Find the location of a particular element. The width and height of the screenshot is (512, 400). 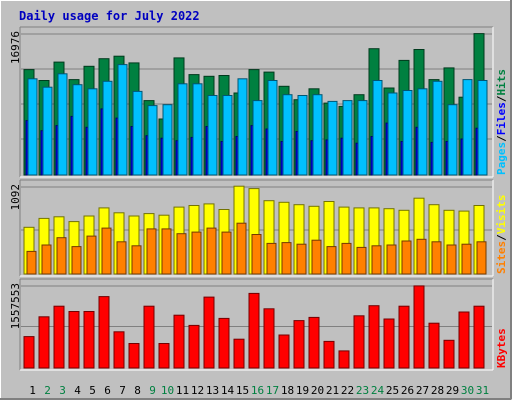

x-tick-label-day-2: 2 is located at coordinates (47, 390).